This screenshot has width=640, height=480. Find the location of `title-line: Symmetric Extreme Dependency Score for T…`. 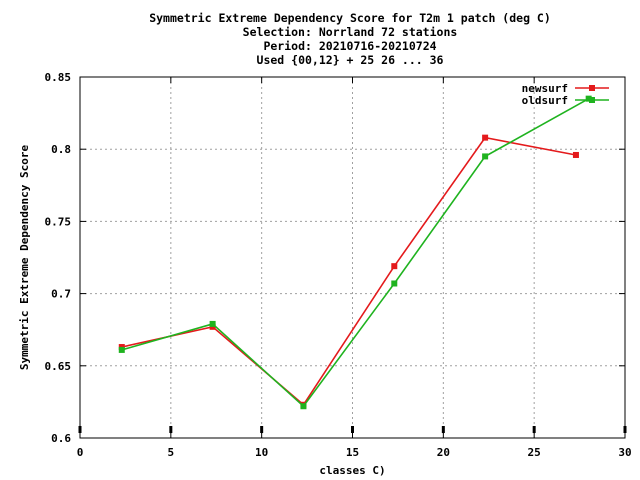

title-line: Symmetric Extreme Dependency Score for T… is located at coordinates (350, 18).